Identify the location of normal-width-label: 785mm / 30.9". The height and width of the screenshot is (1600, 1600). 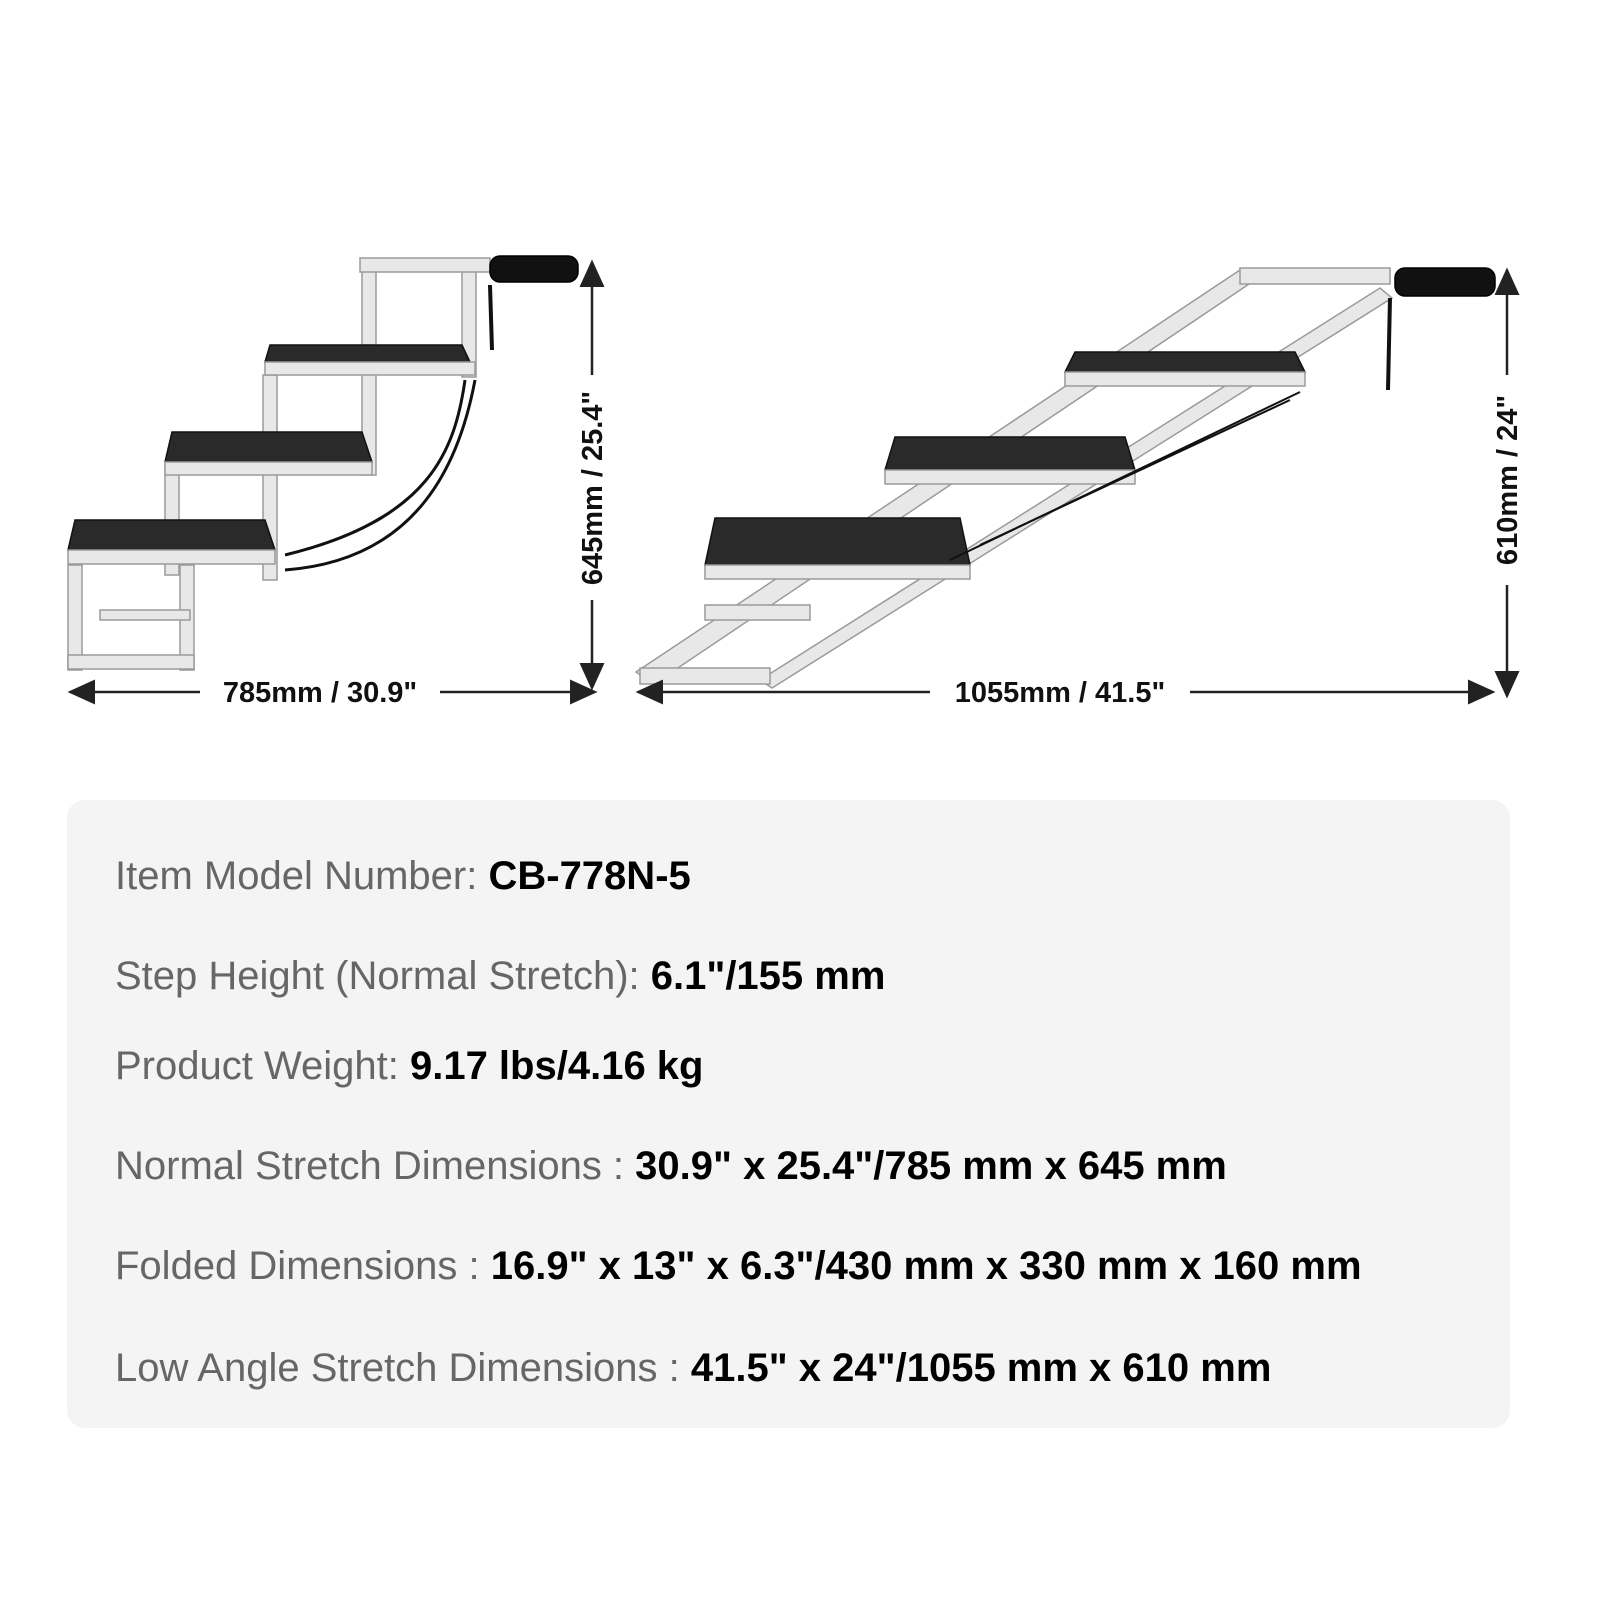
(320, 693).